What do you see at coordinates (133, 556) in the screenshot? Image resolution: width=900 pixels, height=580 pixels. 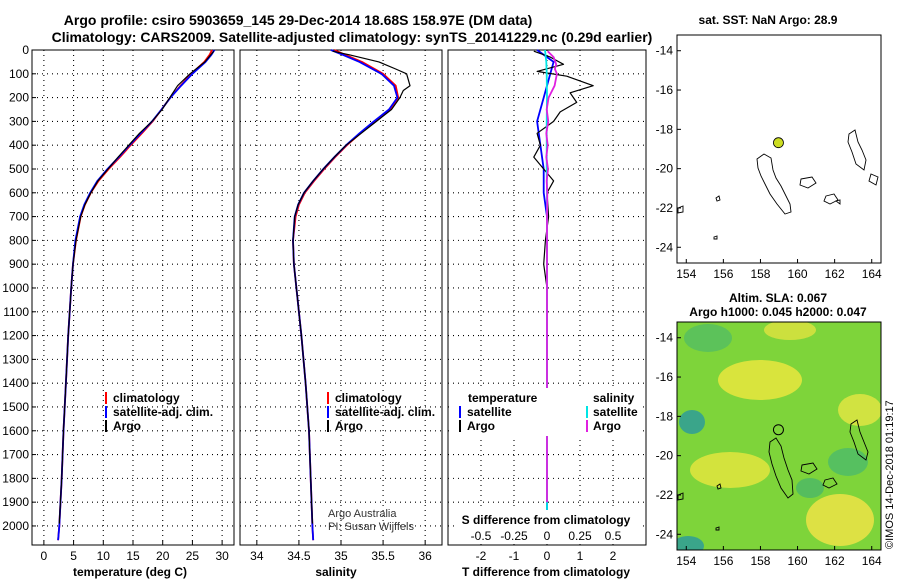 I see `x-tick-label: 15` at bounding box center [133, 556].